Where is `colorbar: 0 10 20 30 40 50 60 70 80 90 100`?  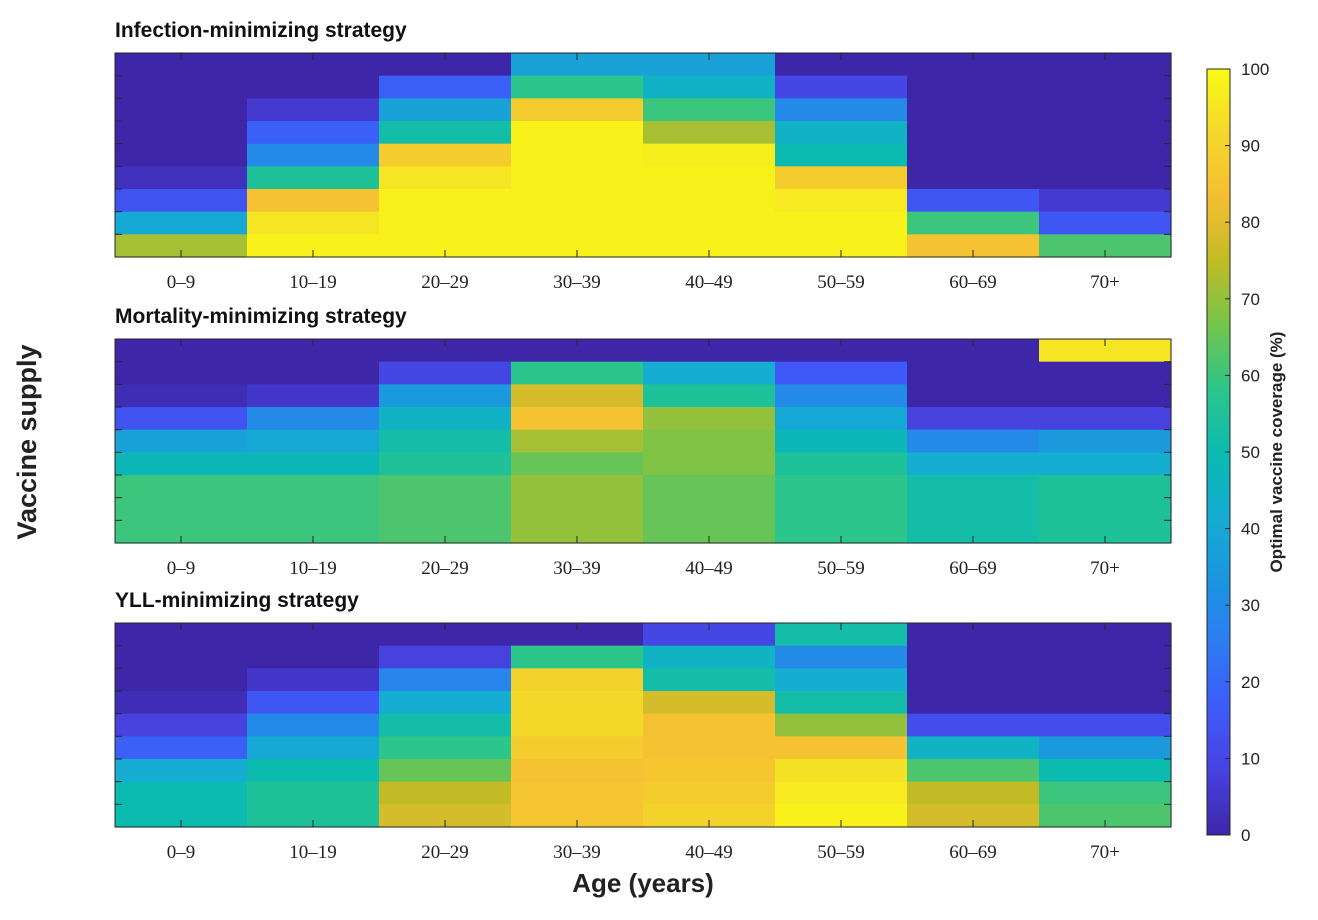
colorbar: 0 10 20 30 40 50 60 70 80 90 100 is located at coordinates (1237, 452).